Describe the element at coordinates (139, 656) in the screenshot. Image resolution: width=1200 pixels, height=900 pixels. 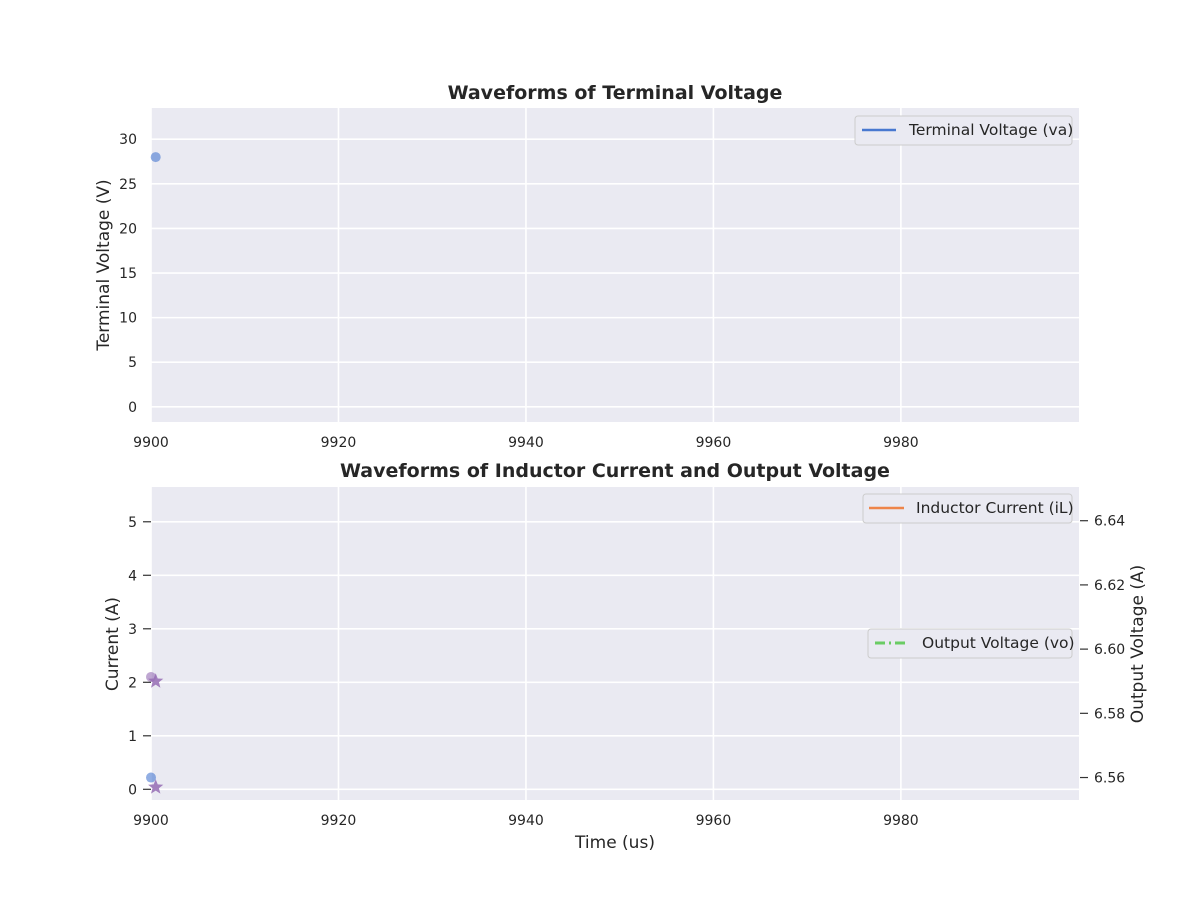
I see `y-tick-labels: 0 1 2 3 4 5` at that location.